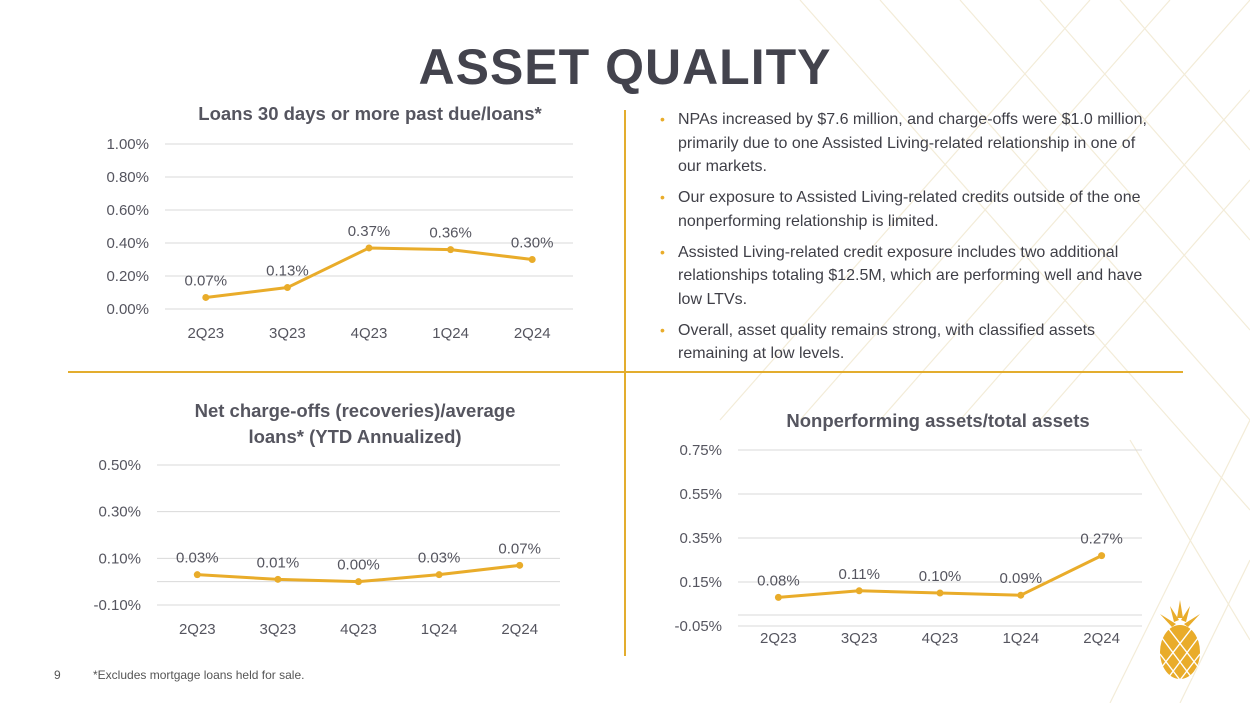  I want to click on data-label: 0.11%, so click(858, 574).